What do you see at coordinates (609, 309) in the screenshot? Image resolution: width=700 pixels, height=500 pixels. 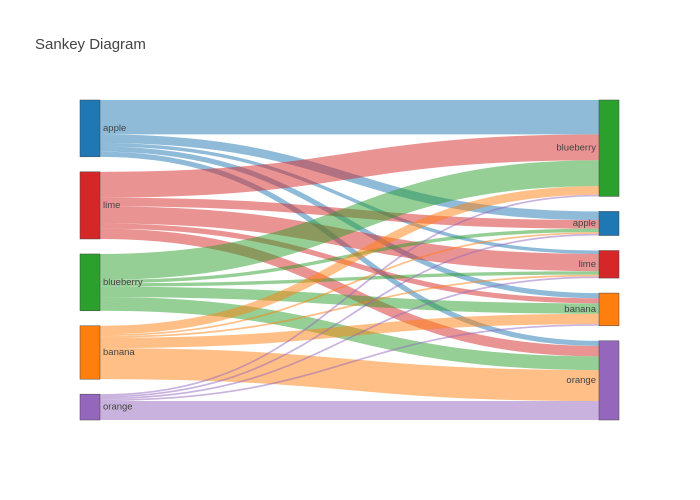 I see `sankey-node-target-banana` at bounding box center [609, 309].